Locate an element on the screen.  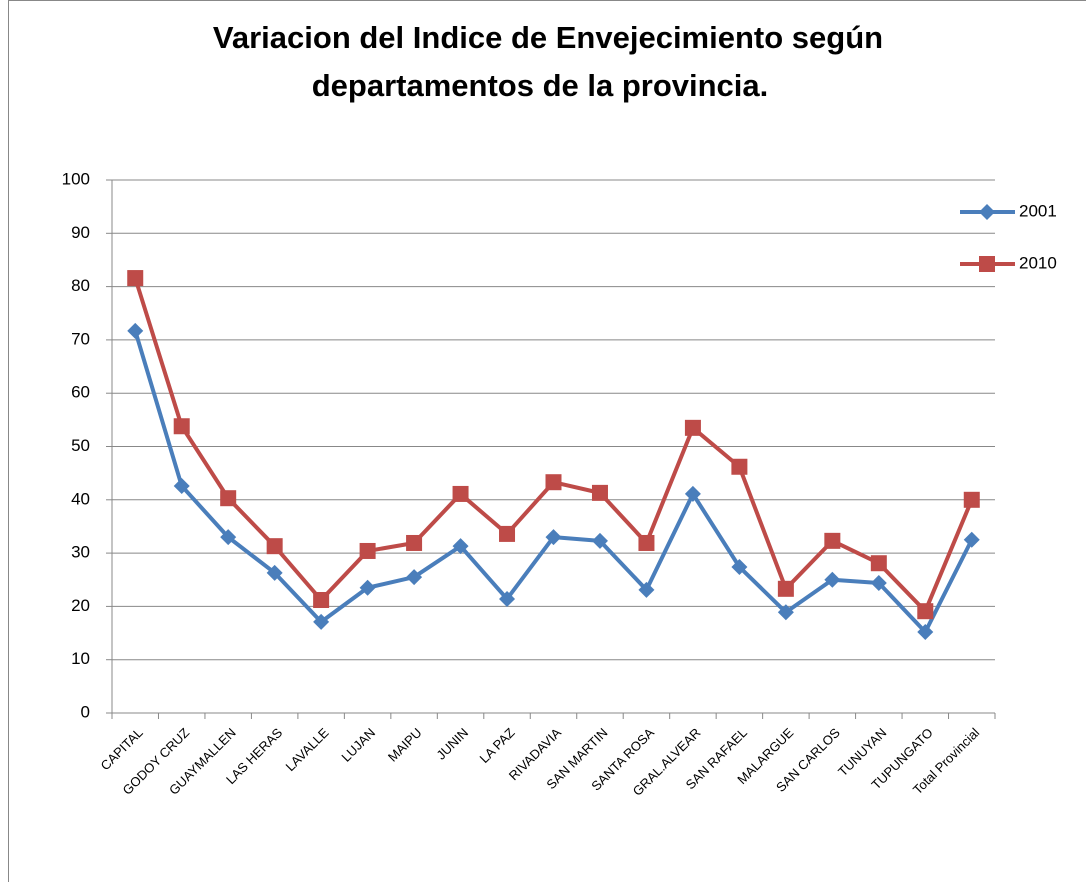
y-tick-label: 100 is located at coordinates (76, 178).